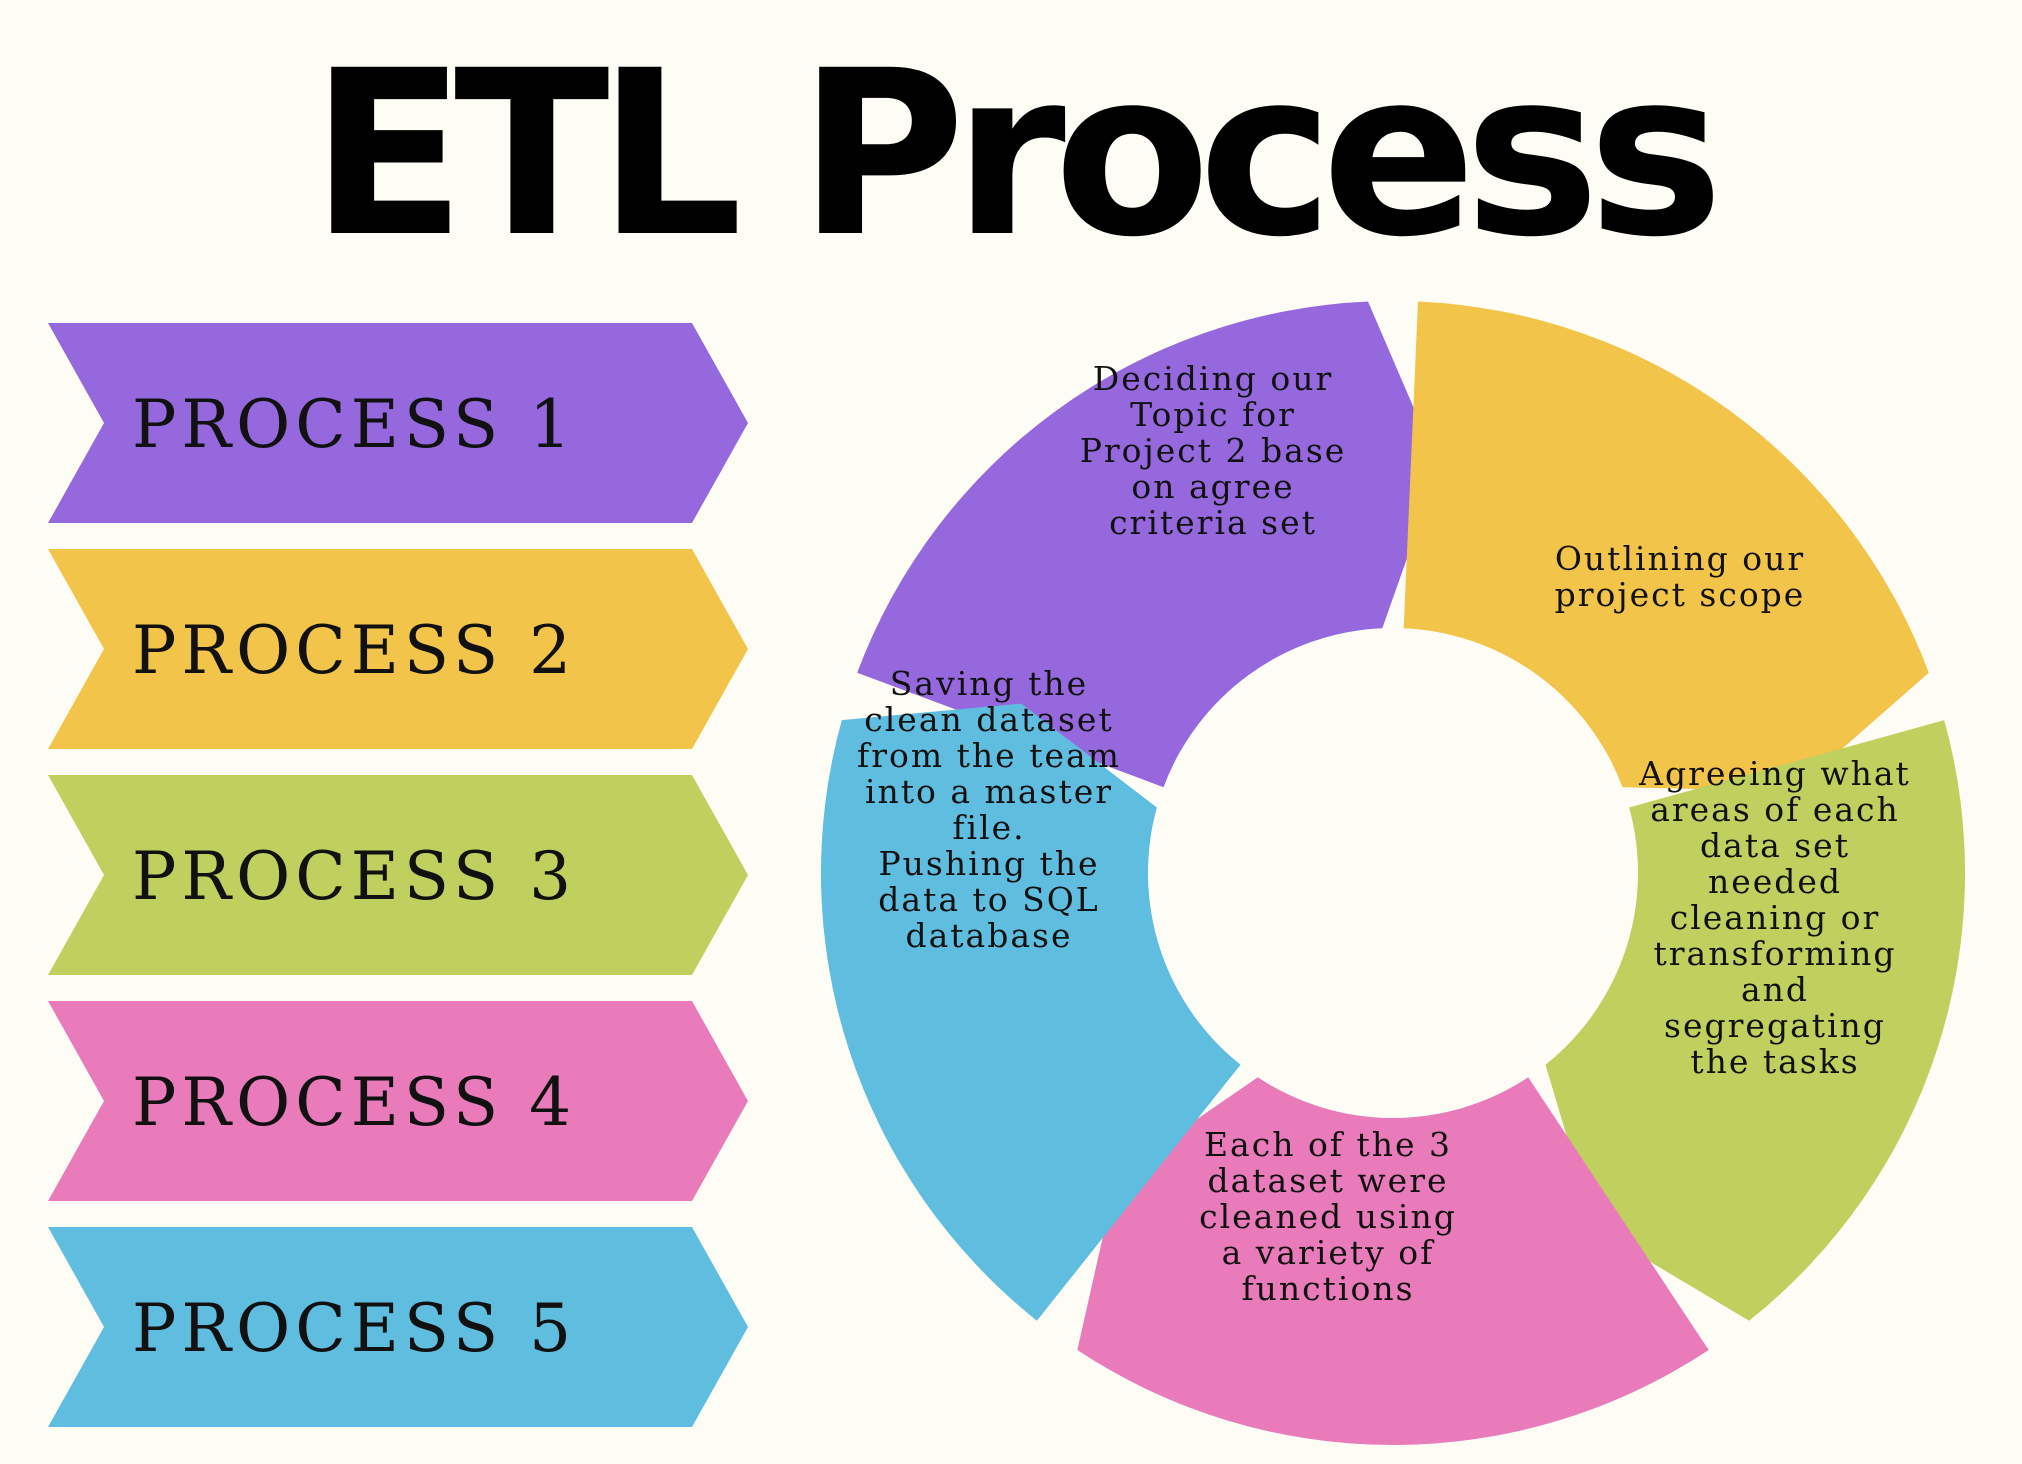  I want to click on page-title: ETL Process, so click(1016, 154).